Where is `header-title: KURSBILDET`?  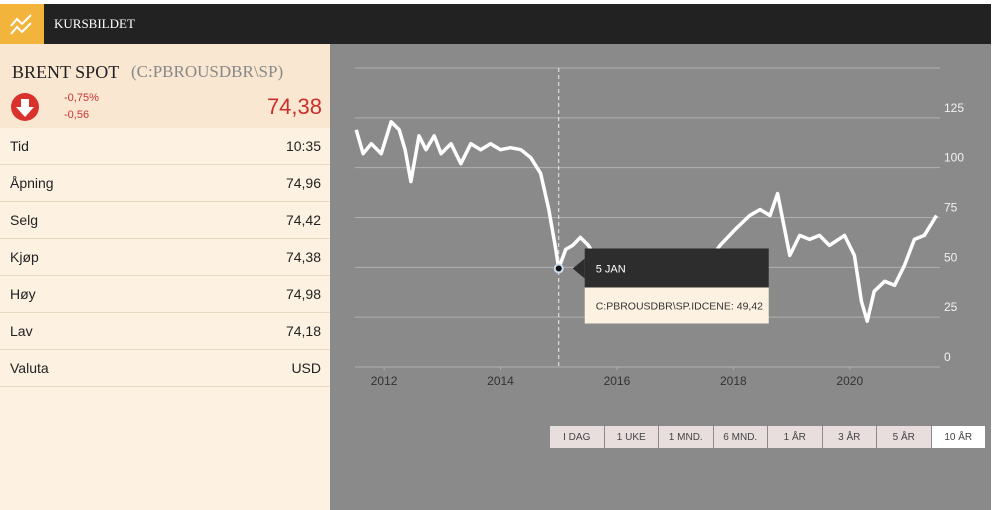
header-title: KURSBILDET is located at coordinates (94, 23).